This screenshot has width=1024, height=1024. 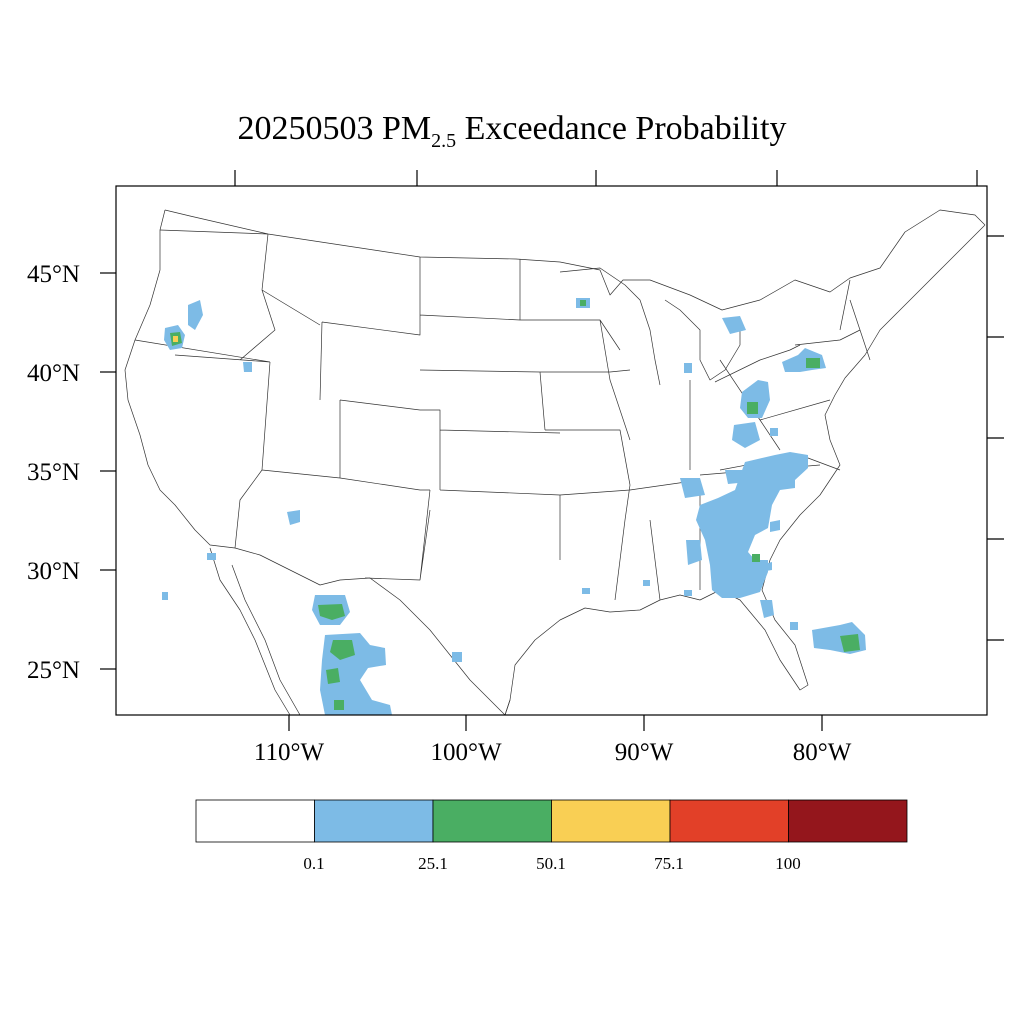 What do you see at coordinates (247, 367) in the screenshot?
I see `region-idaho` at bounding box center [247, 367].